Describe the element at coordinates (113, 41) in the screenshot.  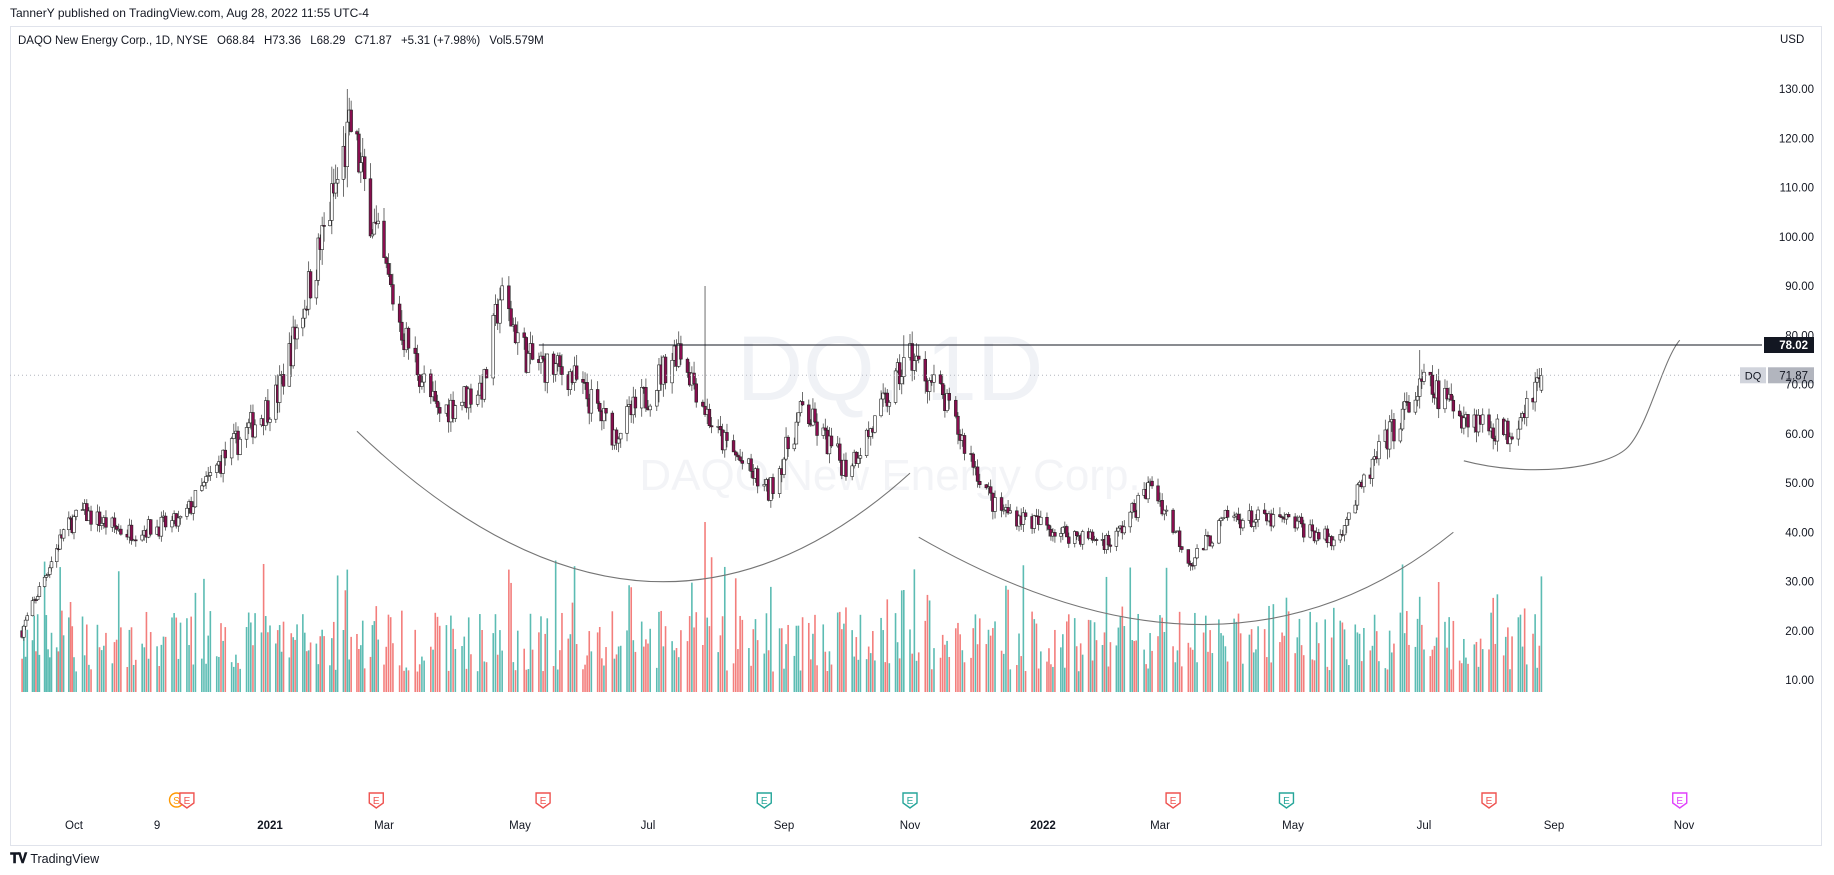
I see `legend-symbol: DAQO New Energy Corp., 1D, NYSE` at that location.